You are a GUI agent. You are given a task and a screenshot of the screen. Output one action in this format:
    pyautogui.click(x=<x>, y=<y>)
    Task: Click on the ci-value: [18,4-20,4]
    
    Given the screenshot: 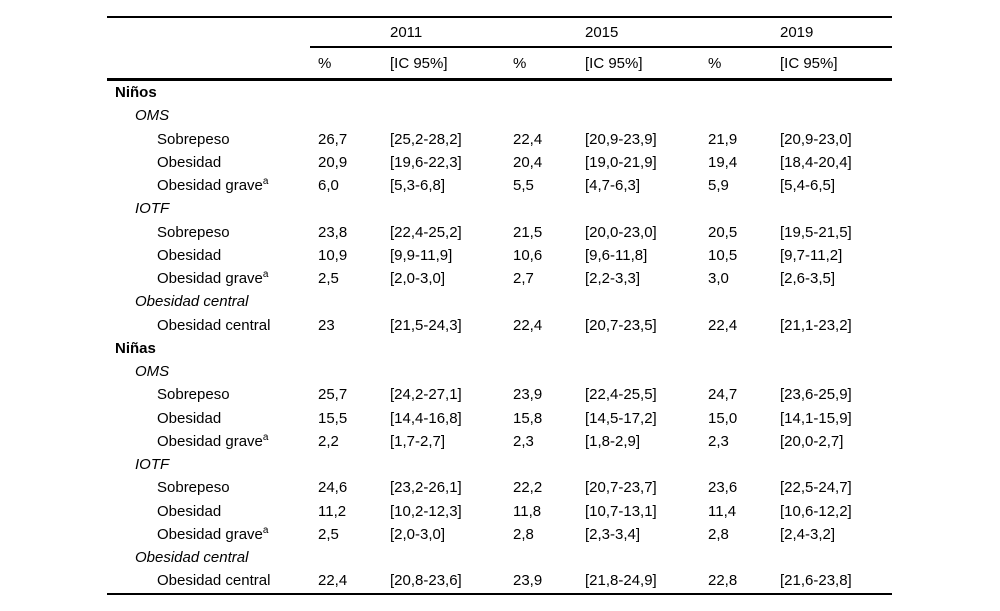 What is the action you would take?
    pyautogui.click(x=816, y=162)
    